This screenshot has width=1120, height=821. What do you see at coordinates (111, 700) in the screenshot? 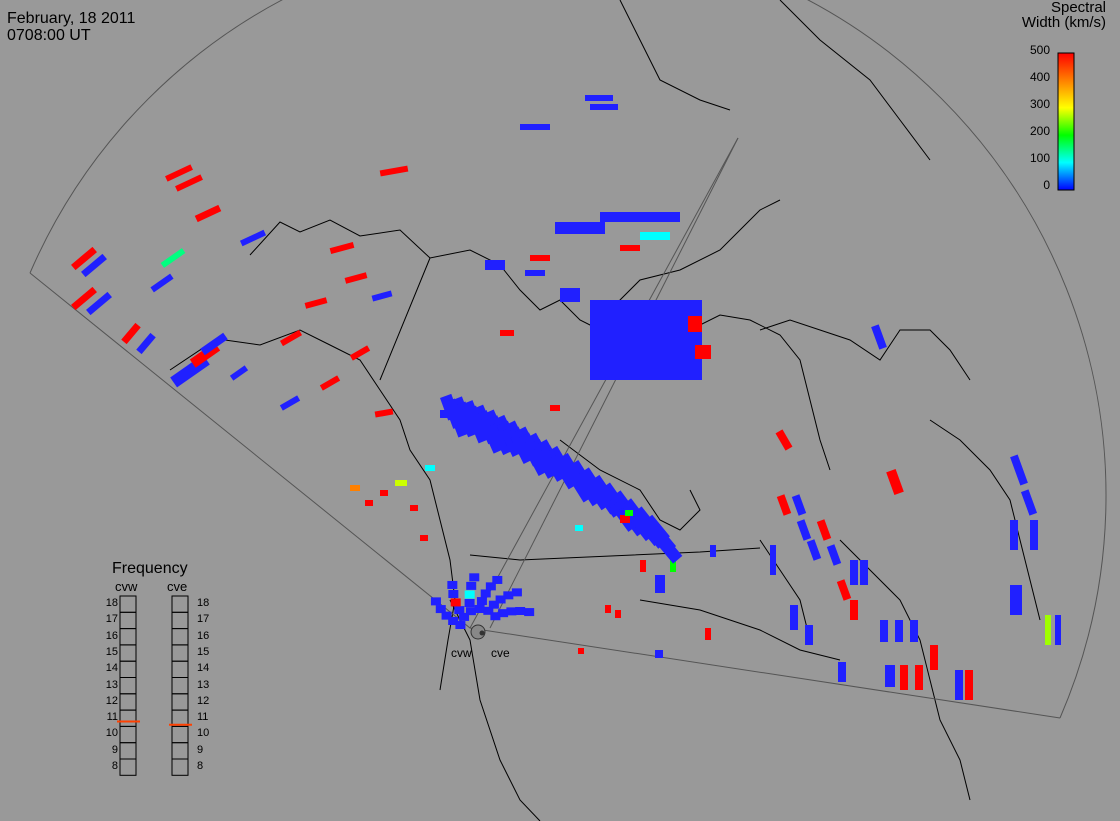
I see `frequency-scale-label-left: 12` at bounding box center [111, 700].